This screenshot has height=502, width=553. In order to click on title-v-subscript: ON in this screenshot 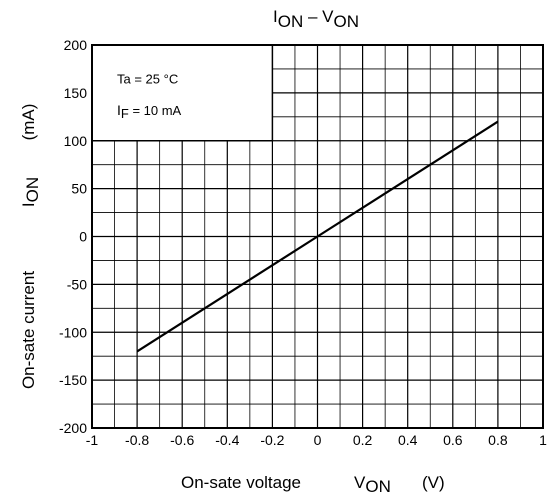, I will do `click(346, 21)`.